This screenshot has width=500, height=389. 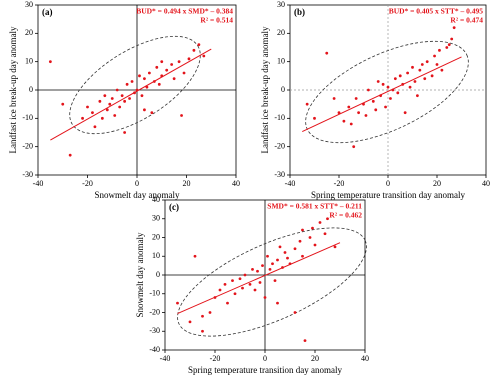 What do you see at coordinates (184, 11) in the screenshot?
I see `equation: BUD* = 0.494 x SMD* – 0.384` at bounding box center [184, 11].